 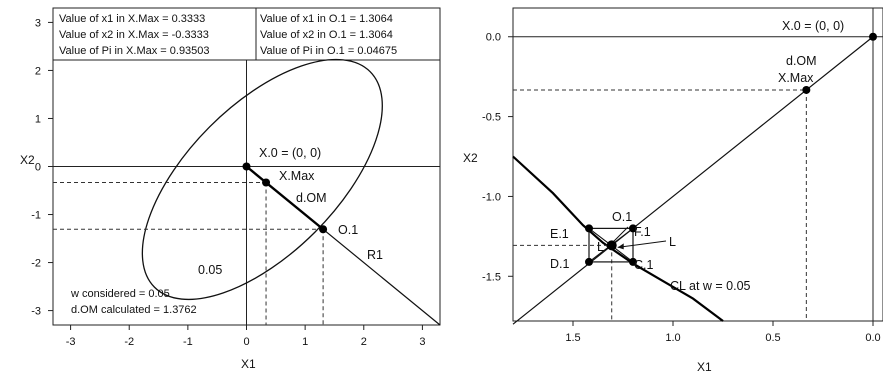 What do you see at coordinates (305, 342) in the screenshot?
I see `left-x-tick-label: 1` at bounding box center [305, 342].